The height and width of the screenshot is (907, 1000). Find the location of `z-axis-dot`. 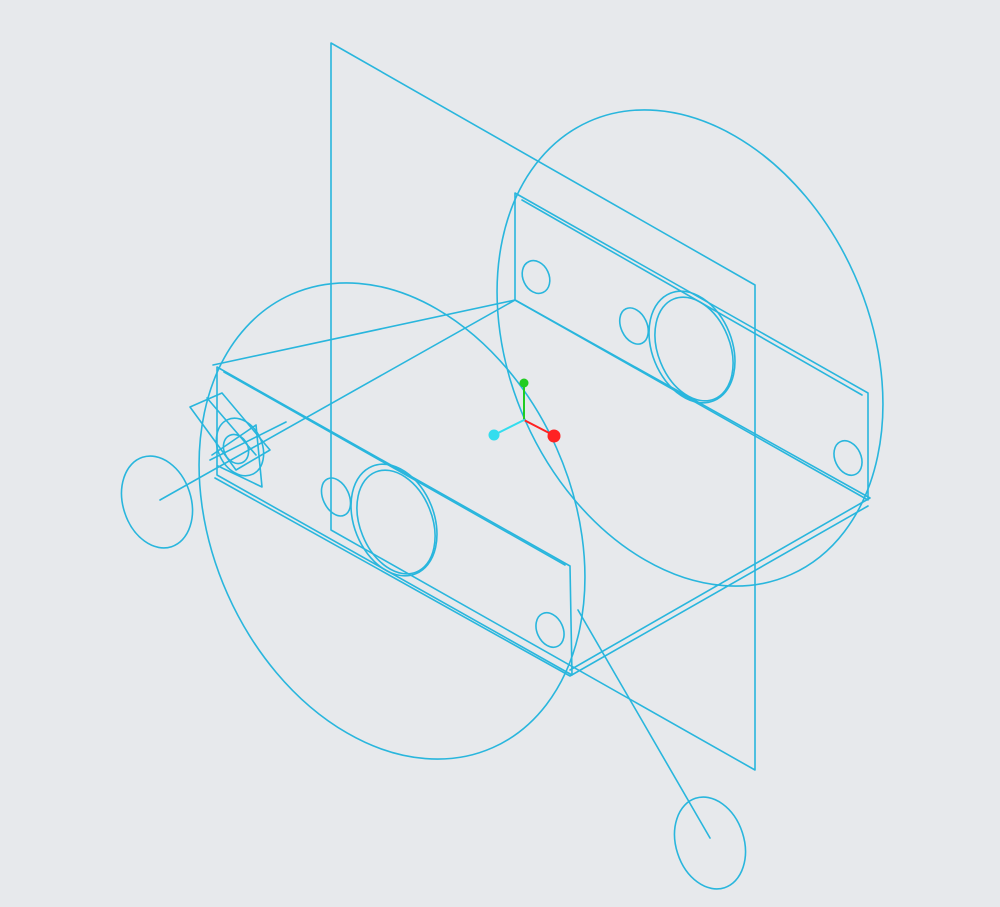

z-axis-dot is located at coordinates (494, 435).